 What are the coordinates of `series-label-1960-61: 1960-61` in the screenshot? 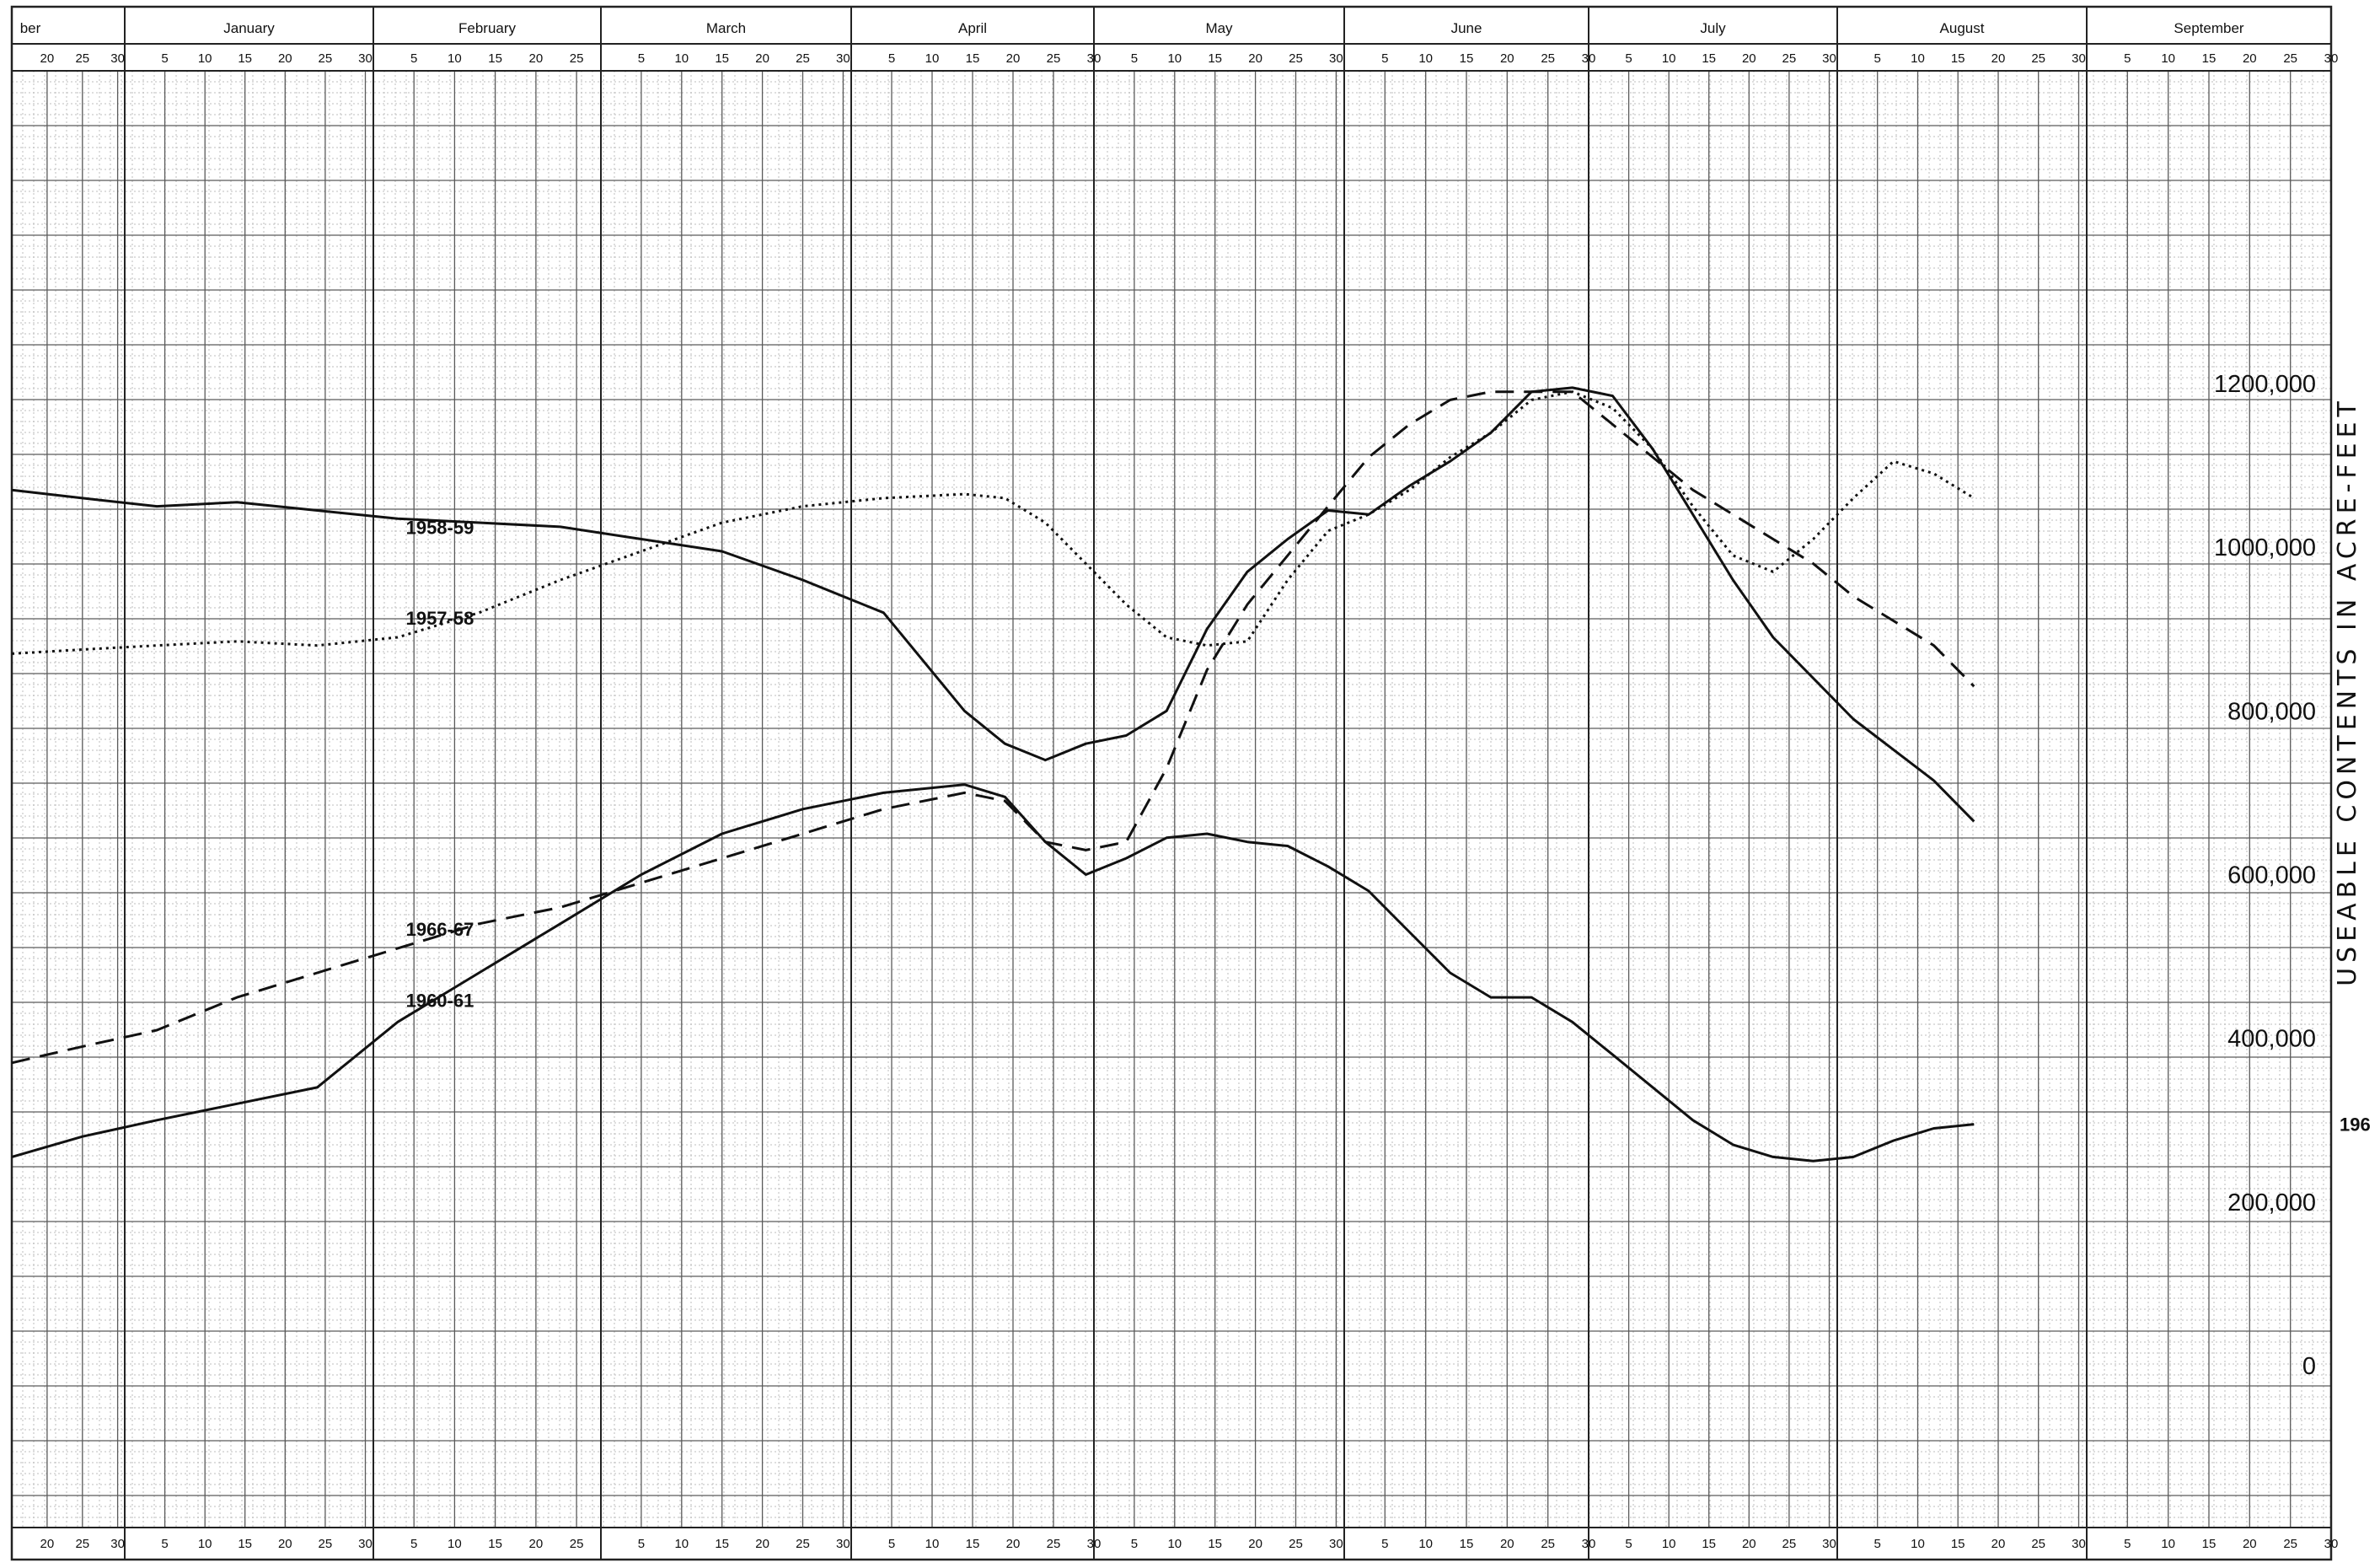 It's located at (440, 1000).